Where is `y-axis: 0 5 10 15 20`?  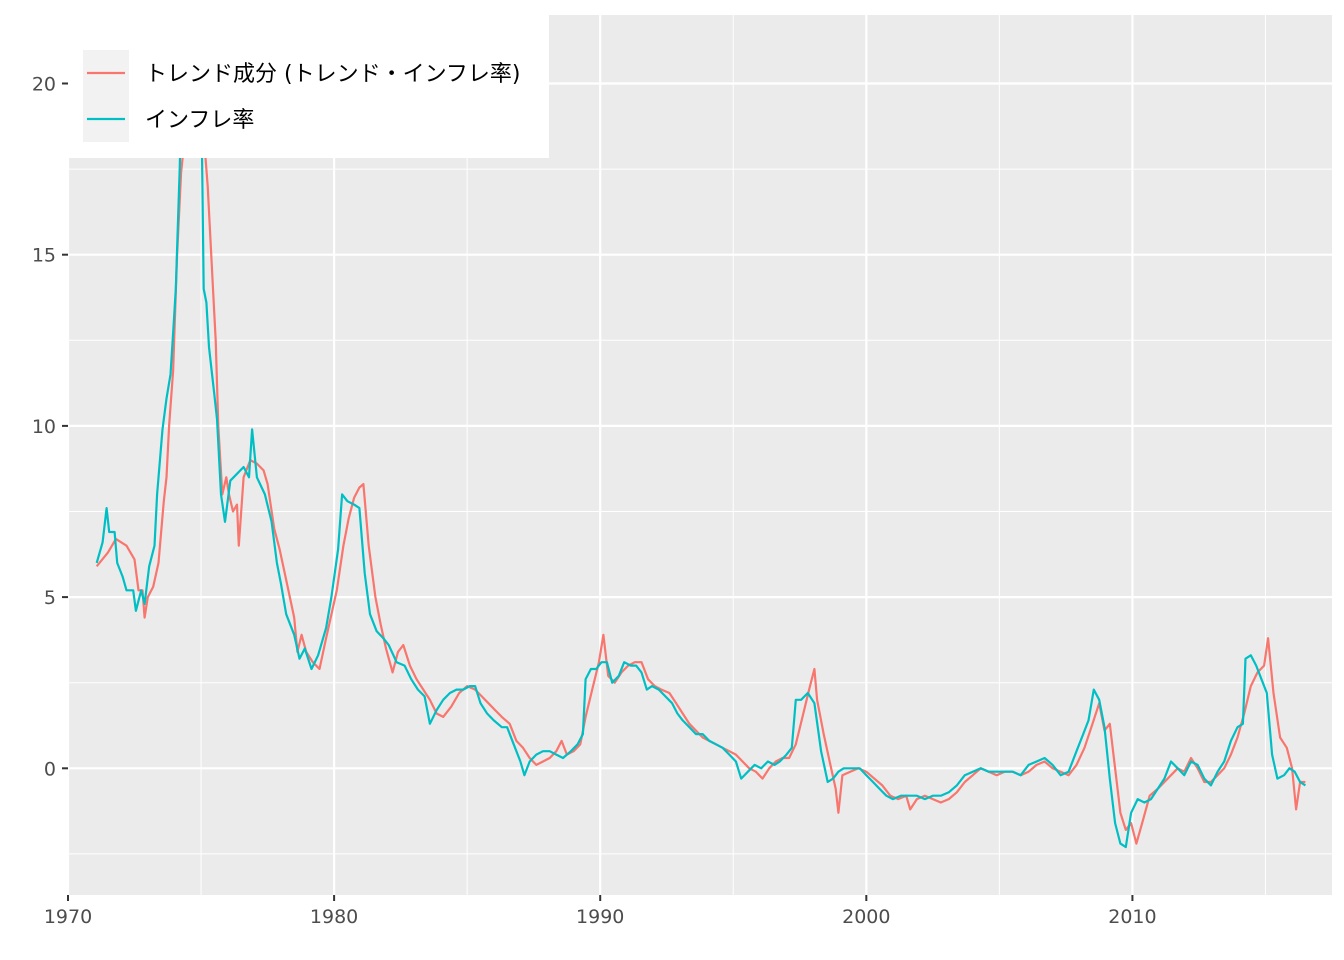 y-axis: 0 5 10 15 20 is located at coordinates (50, 426).